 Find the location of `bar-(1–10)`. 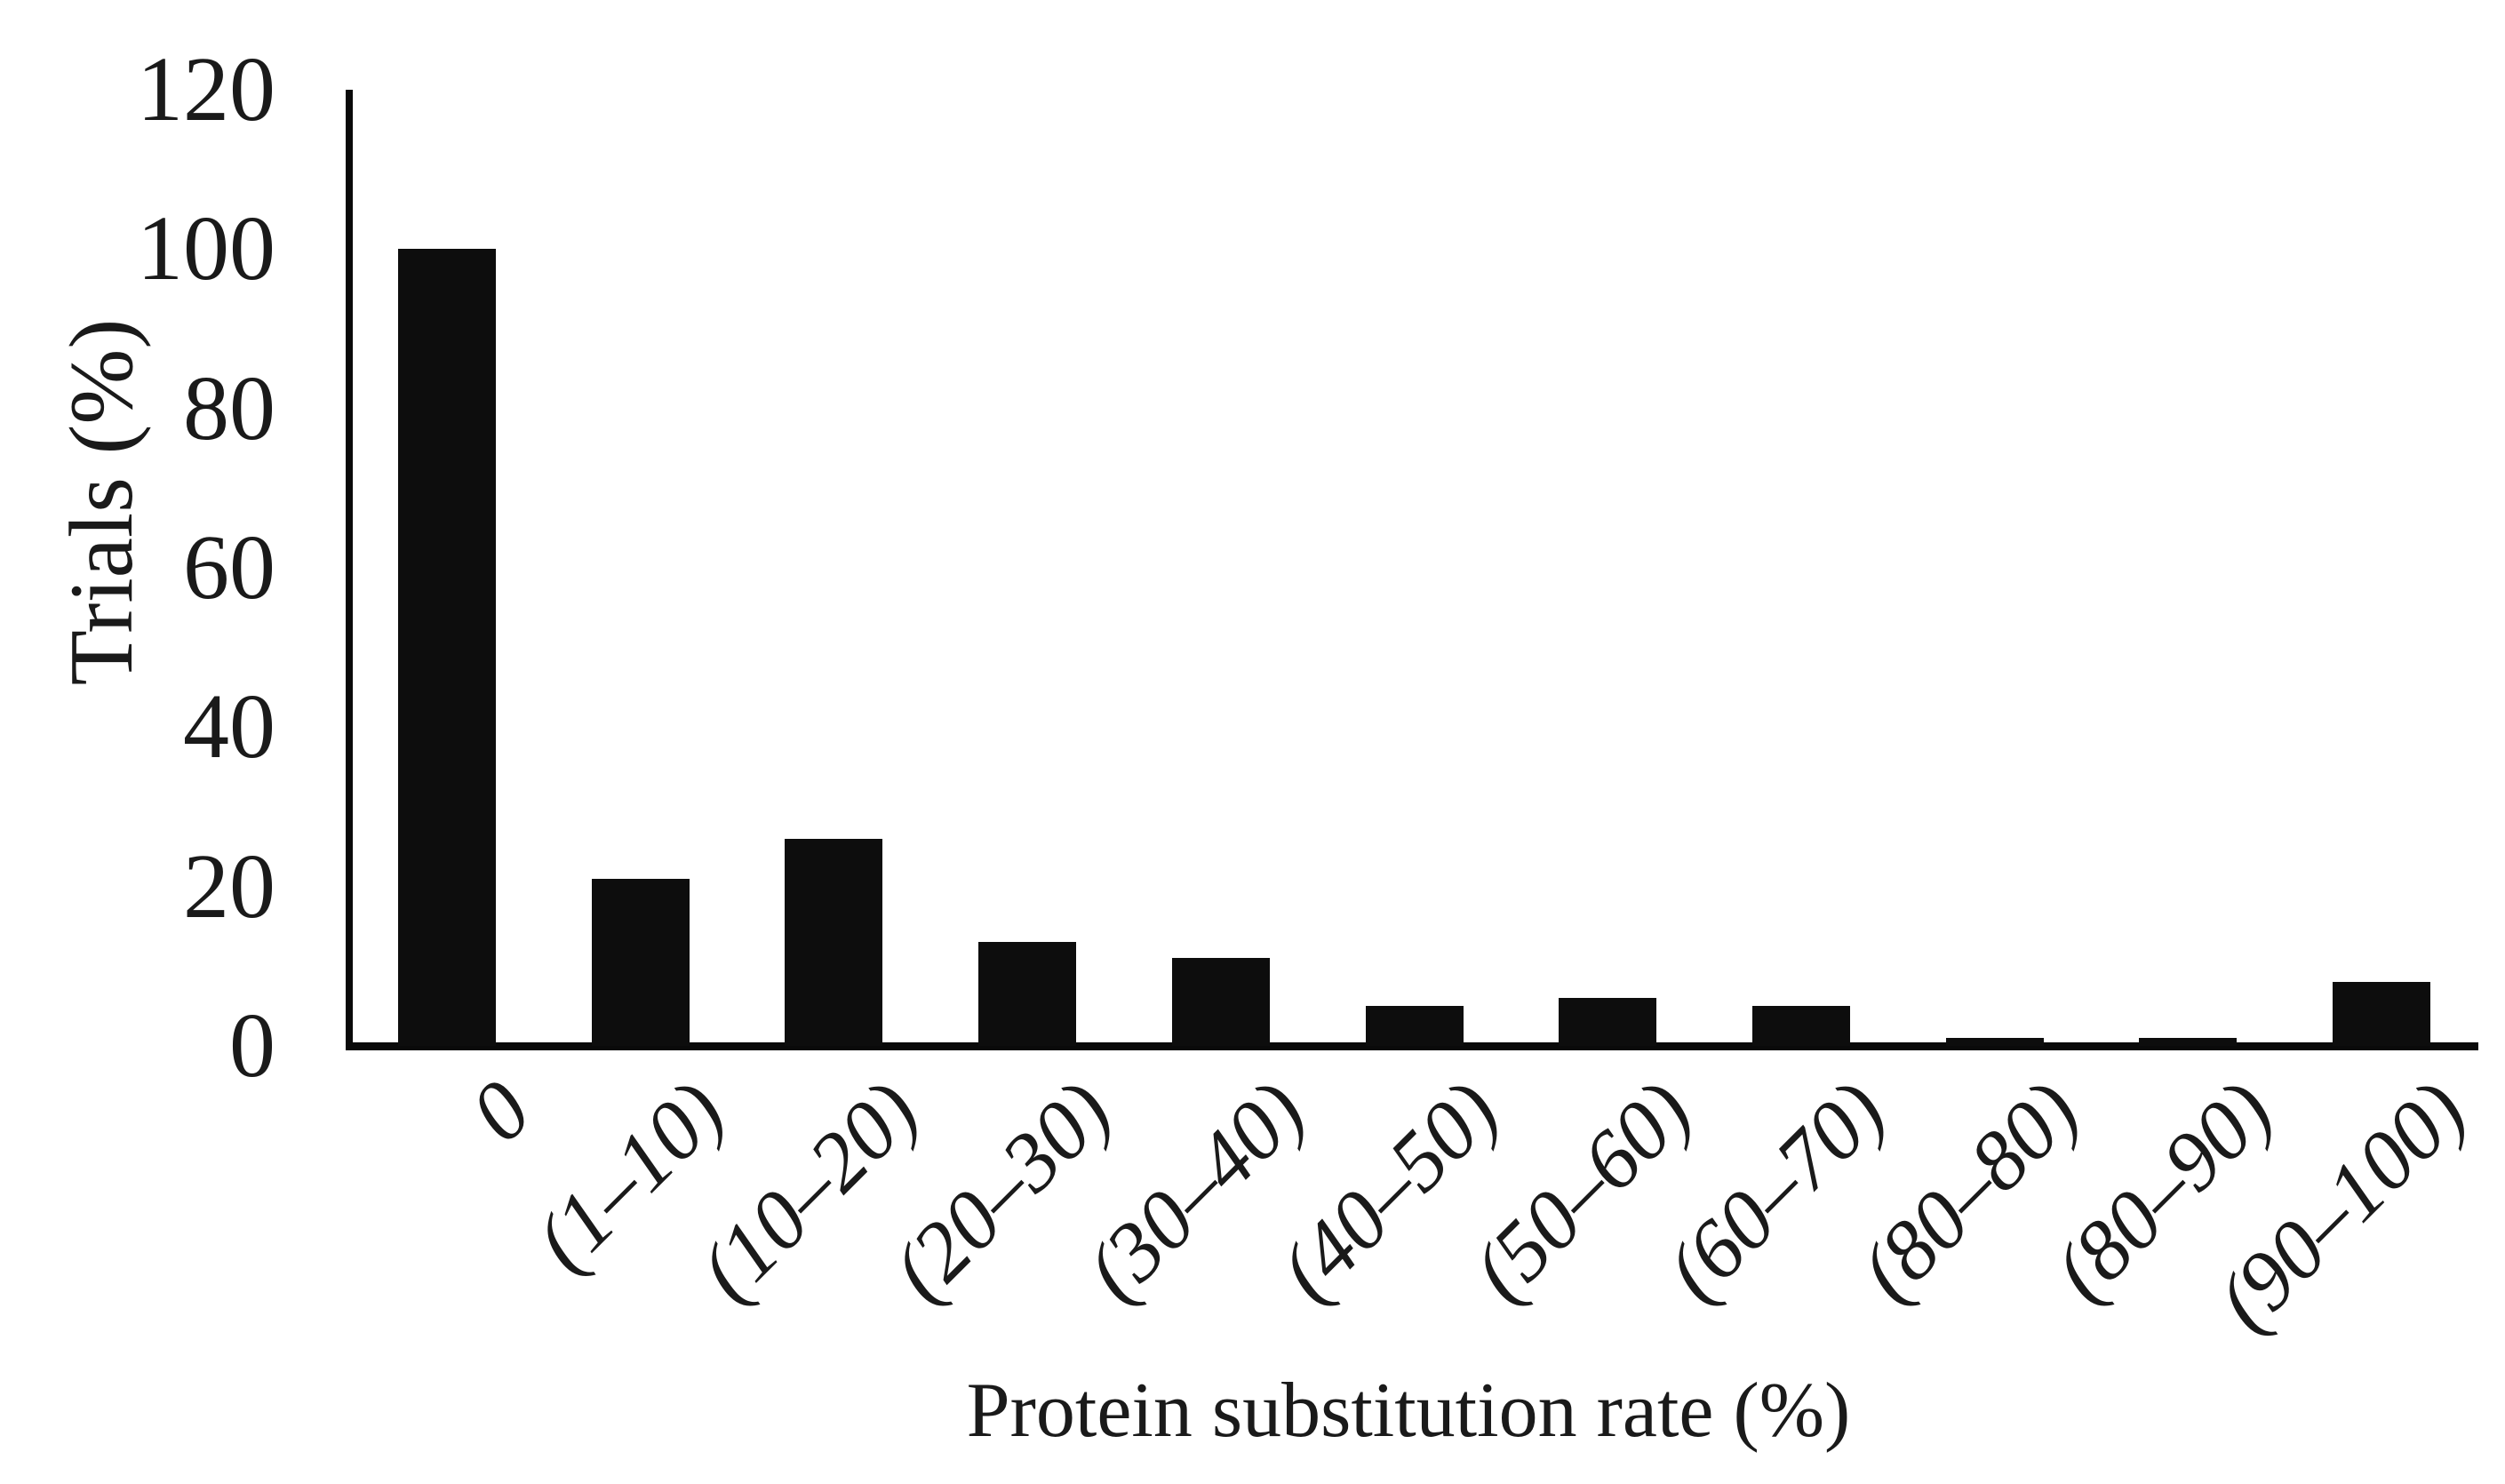

bar-(1–10) is located at coordinates (640, 962).